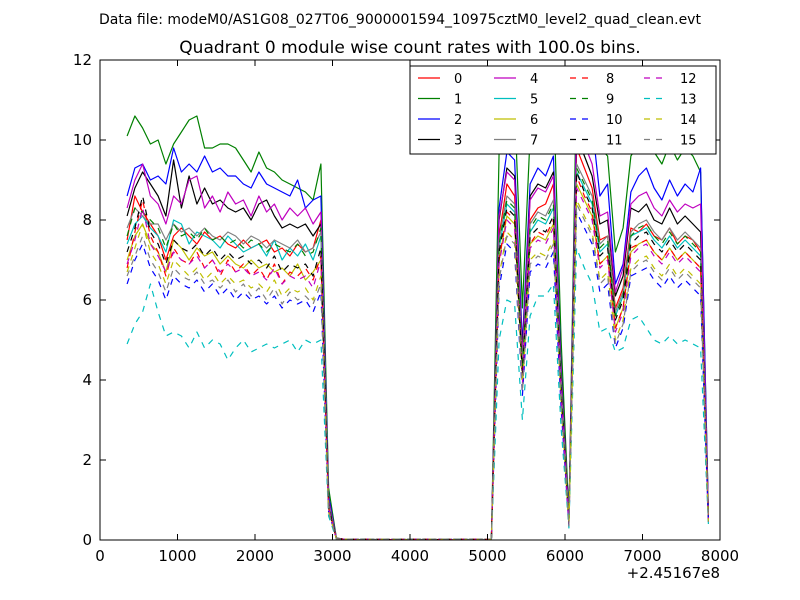  What do you see at coordinates (255, 556) in the screenshot?
I see `x-tick-label-2: 2000` at bounding box center [255, 556].